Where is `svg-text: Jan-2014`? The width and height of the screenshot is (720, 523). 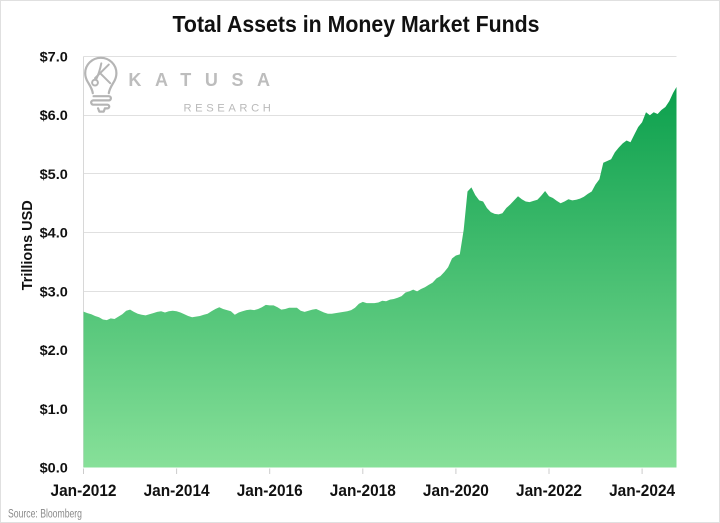
svg-text: Jan-2014 is located at coordinates (177, 490).